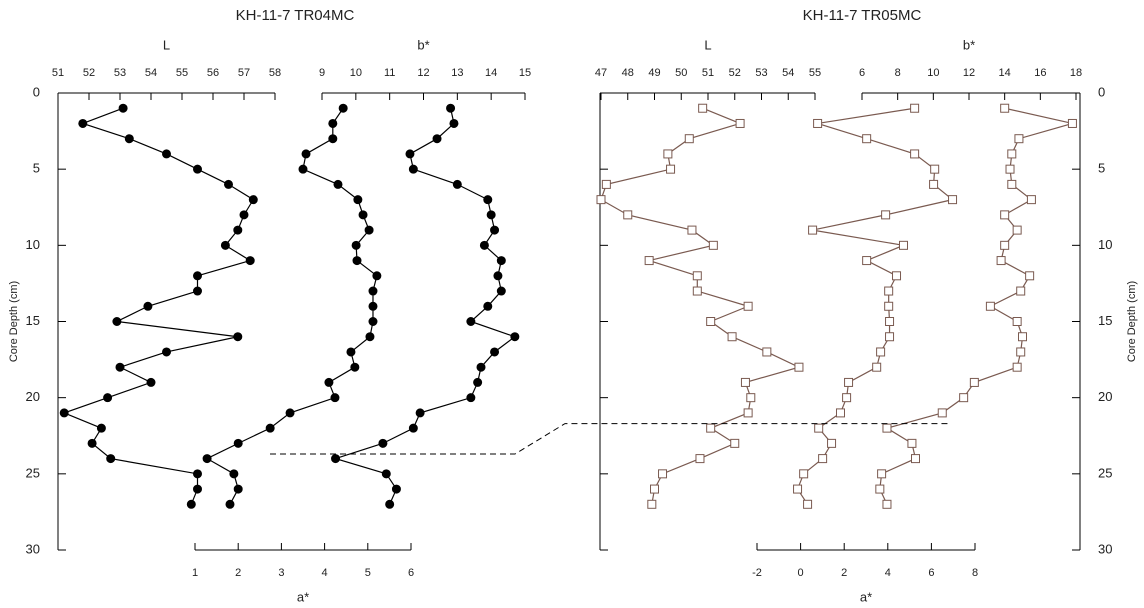 This screenshot has width=1144, height=608. Describe the element at coordinates (303, 596) in the screenshot. I see `x-axis-label: a*` at that location.